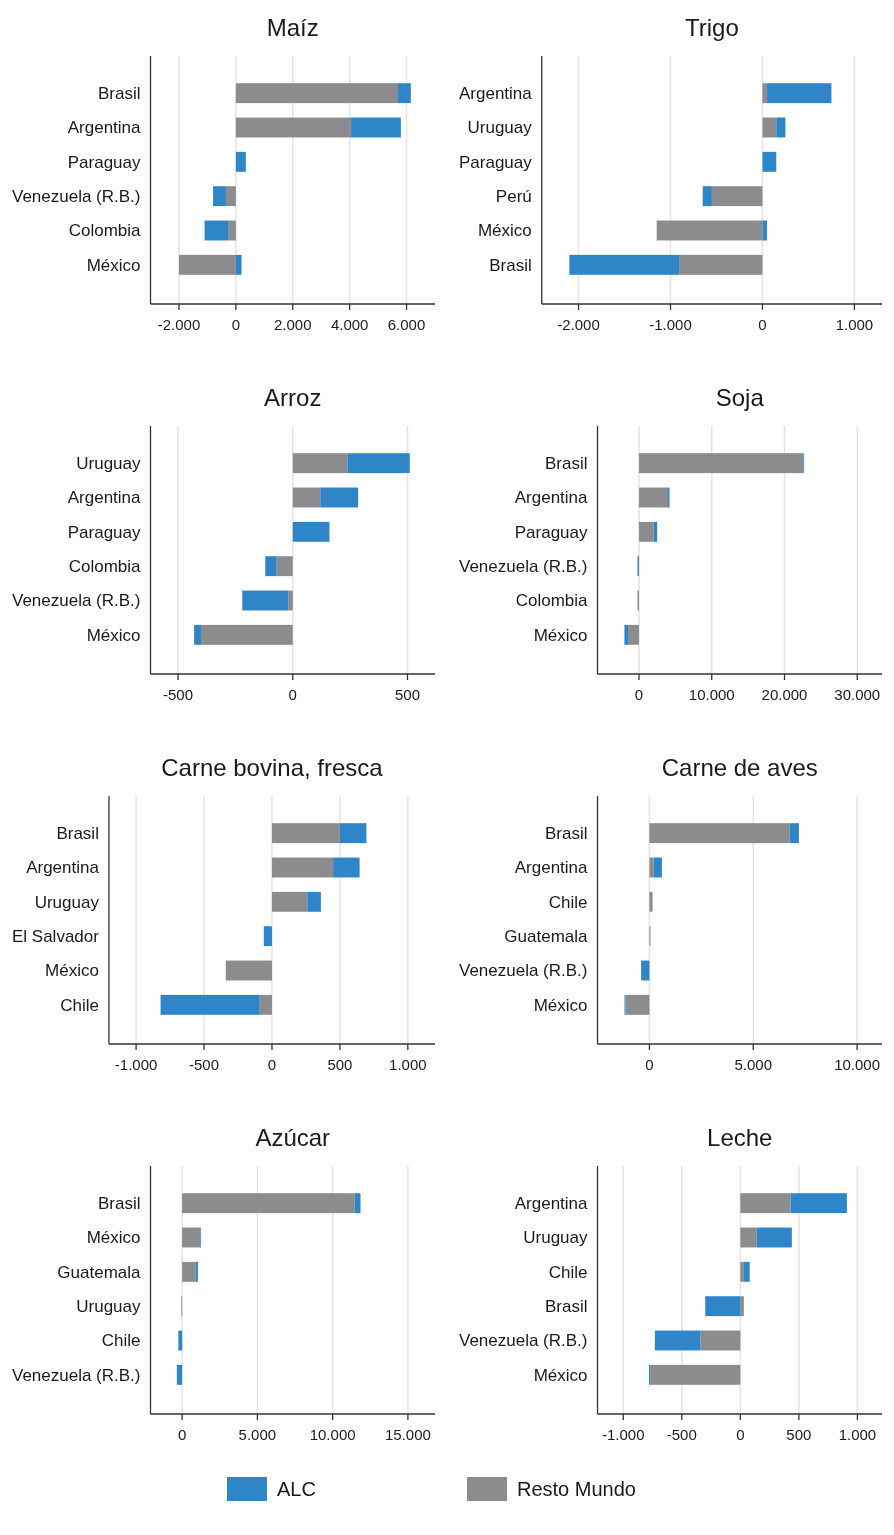  Describe the element at coordinates (340, 1064) in the screenshot. I see `x-tick-label: 500` at that location.